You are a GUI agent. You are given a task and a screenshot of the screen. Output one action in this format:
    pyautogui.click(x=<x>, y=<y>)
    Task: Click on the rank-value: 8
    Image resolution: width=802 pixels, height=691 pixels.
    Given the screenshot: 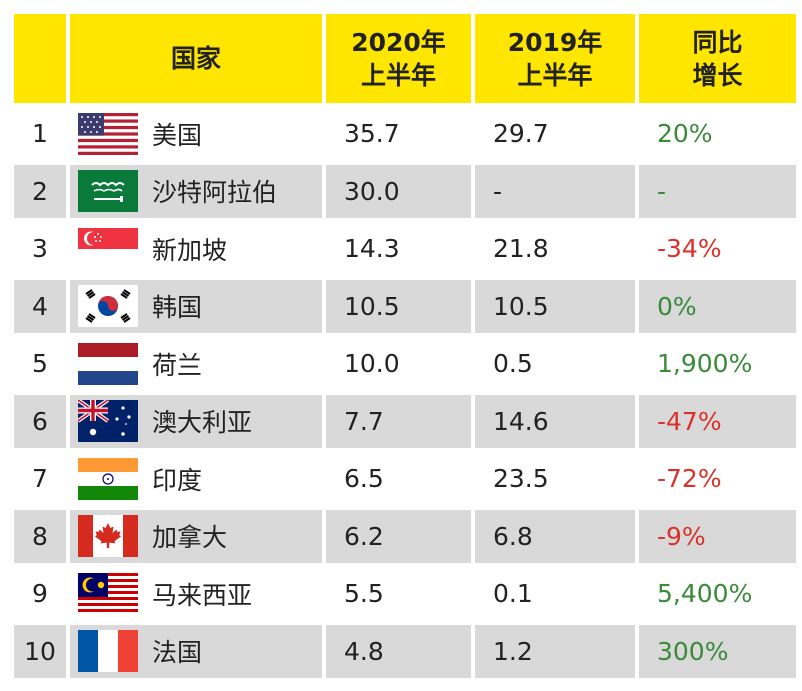 What is the action you would take?
    pyautogui.click(x=40, y=536)
    